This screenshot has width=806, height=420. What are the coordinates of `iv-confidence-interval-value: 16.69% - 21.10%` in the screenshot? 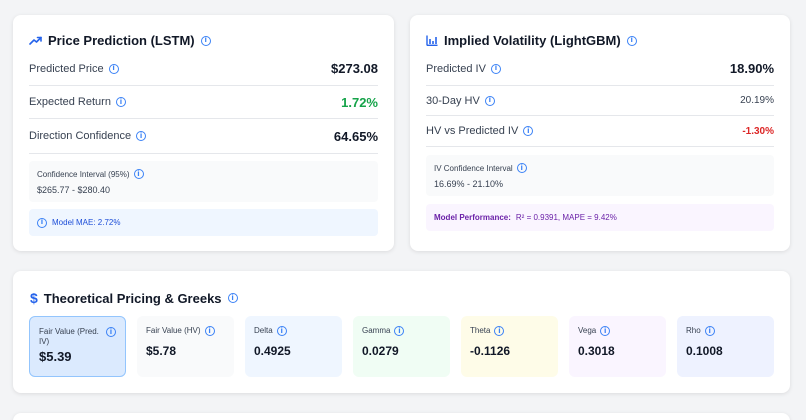 It's located at (469, 184).